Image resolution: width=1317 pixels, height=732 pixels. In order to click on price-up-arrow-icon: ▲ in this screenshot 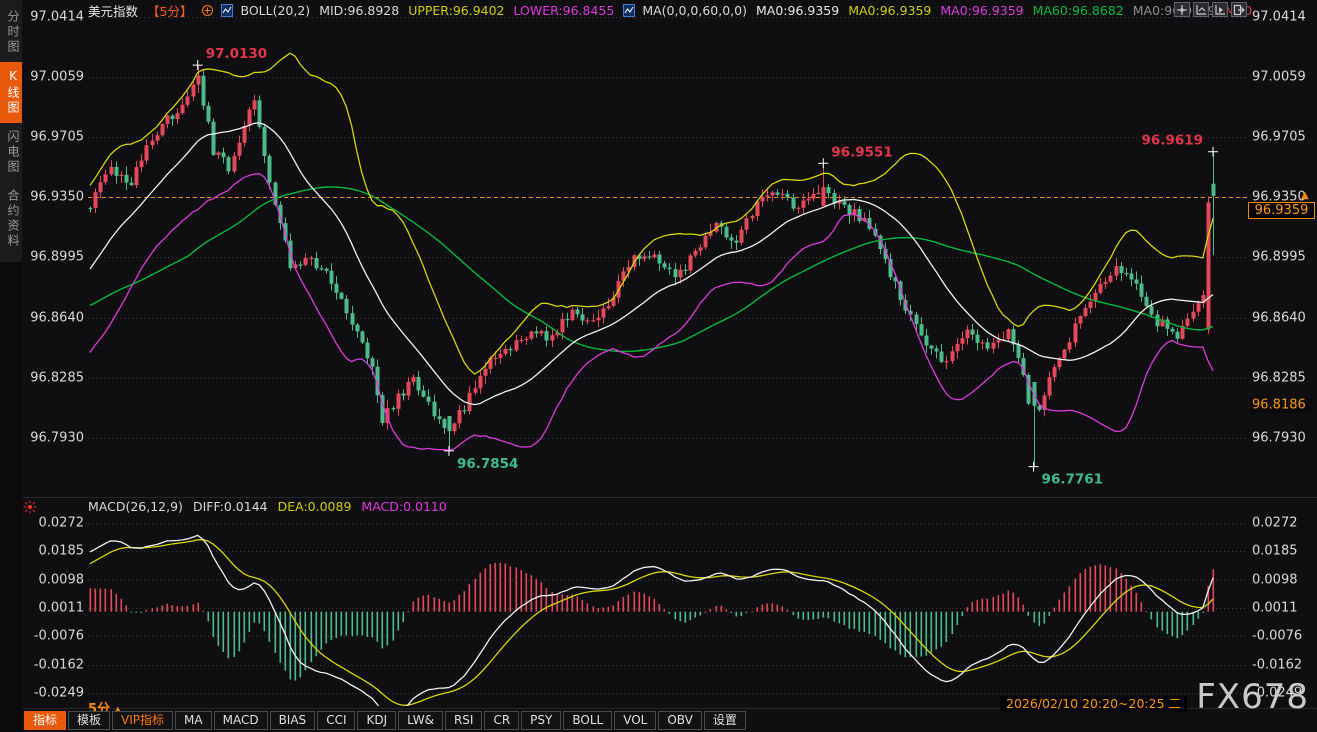, I will do `click(1305, 195)`.